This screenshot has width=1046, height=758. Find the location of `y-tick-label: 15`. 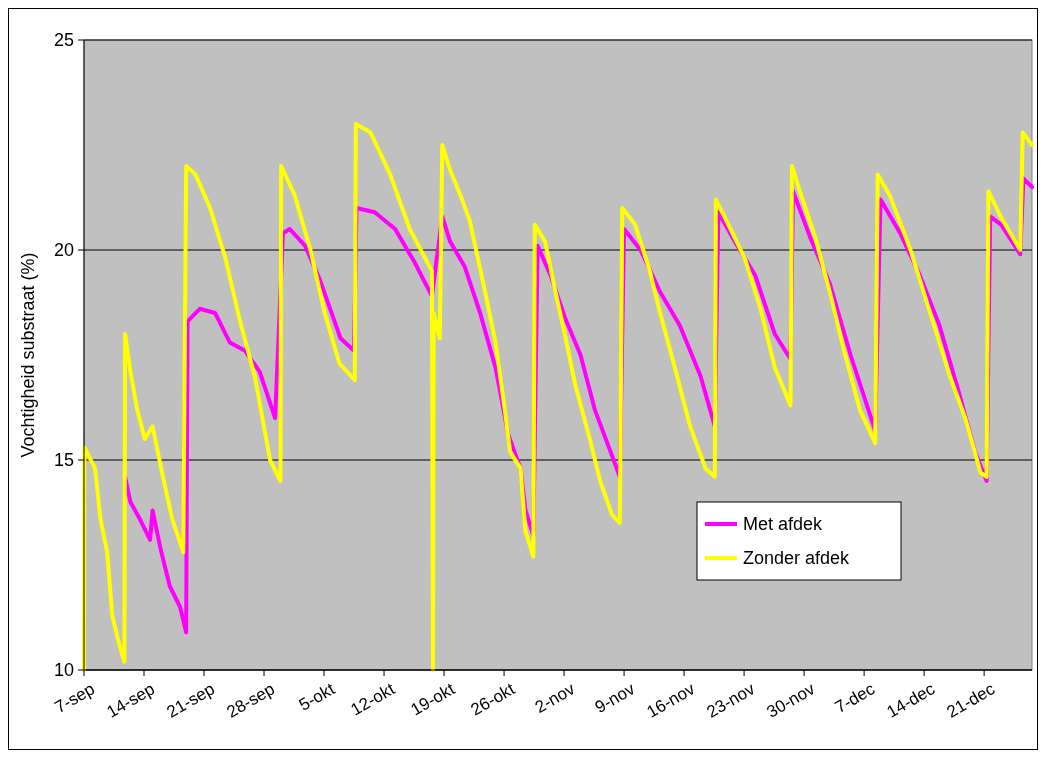

y-tick-label: 15 is located at coordinates (63, 460).